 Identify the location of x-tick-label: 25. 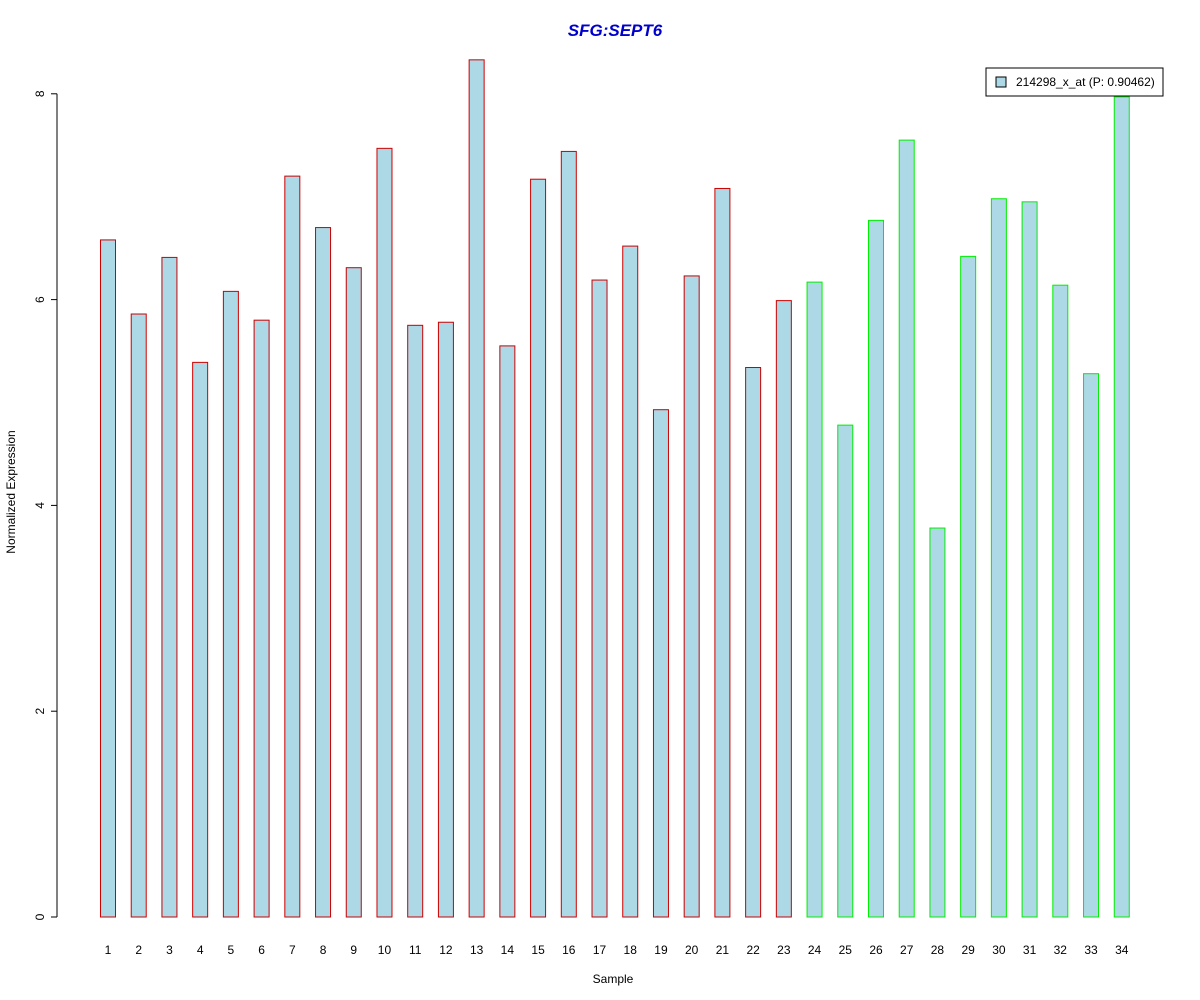
(846, 950).